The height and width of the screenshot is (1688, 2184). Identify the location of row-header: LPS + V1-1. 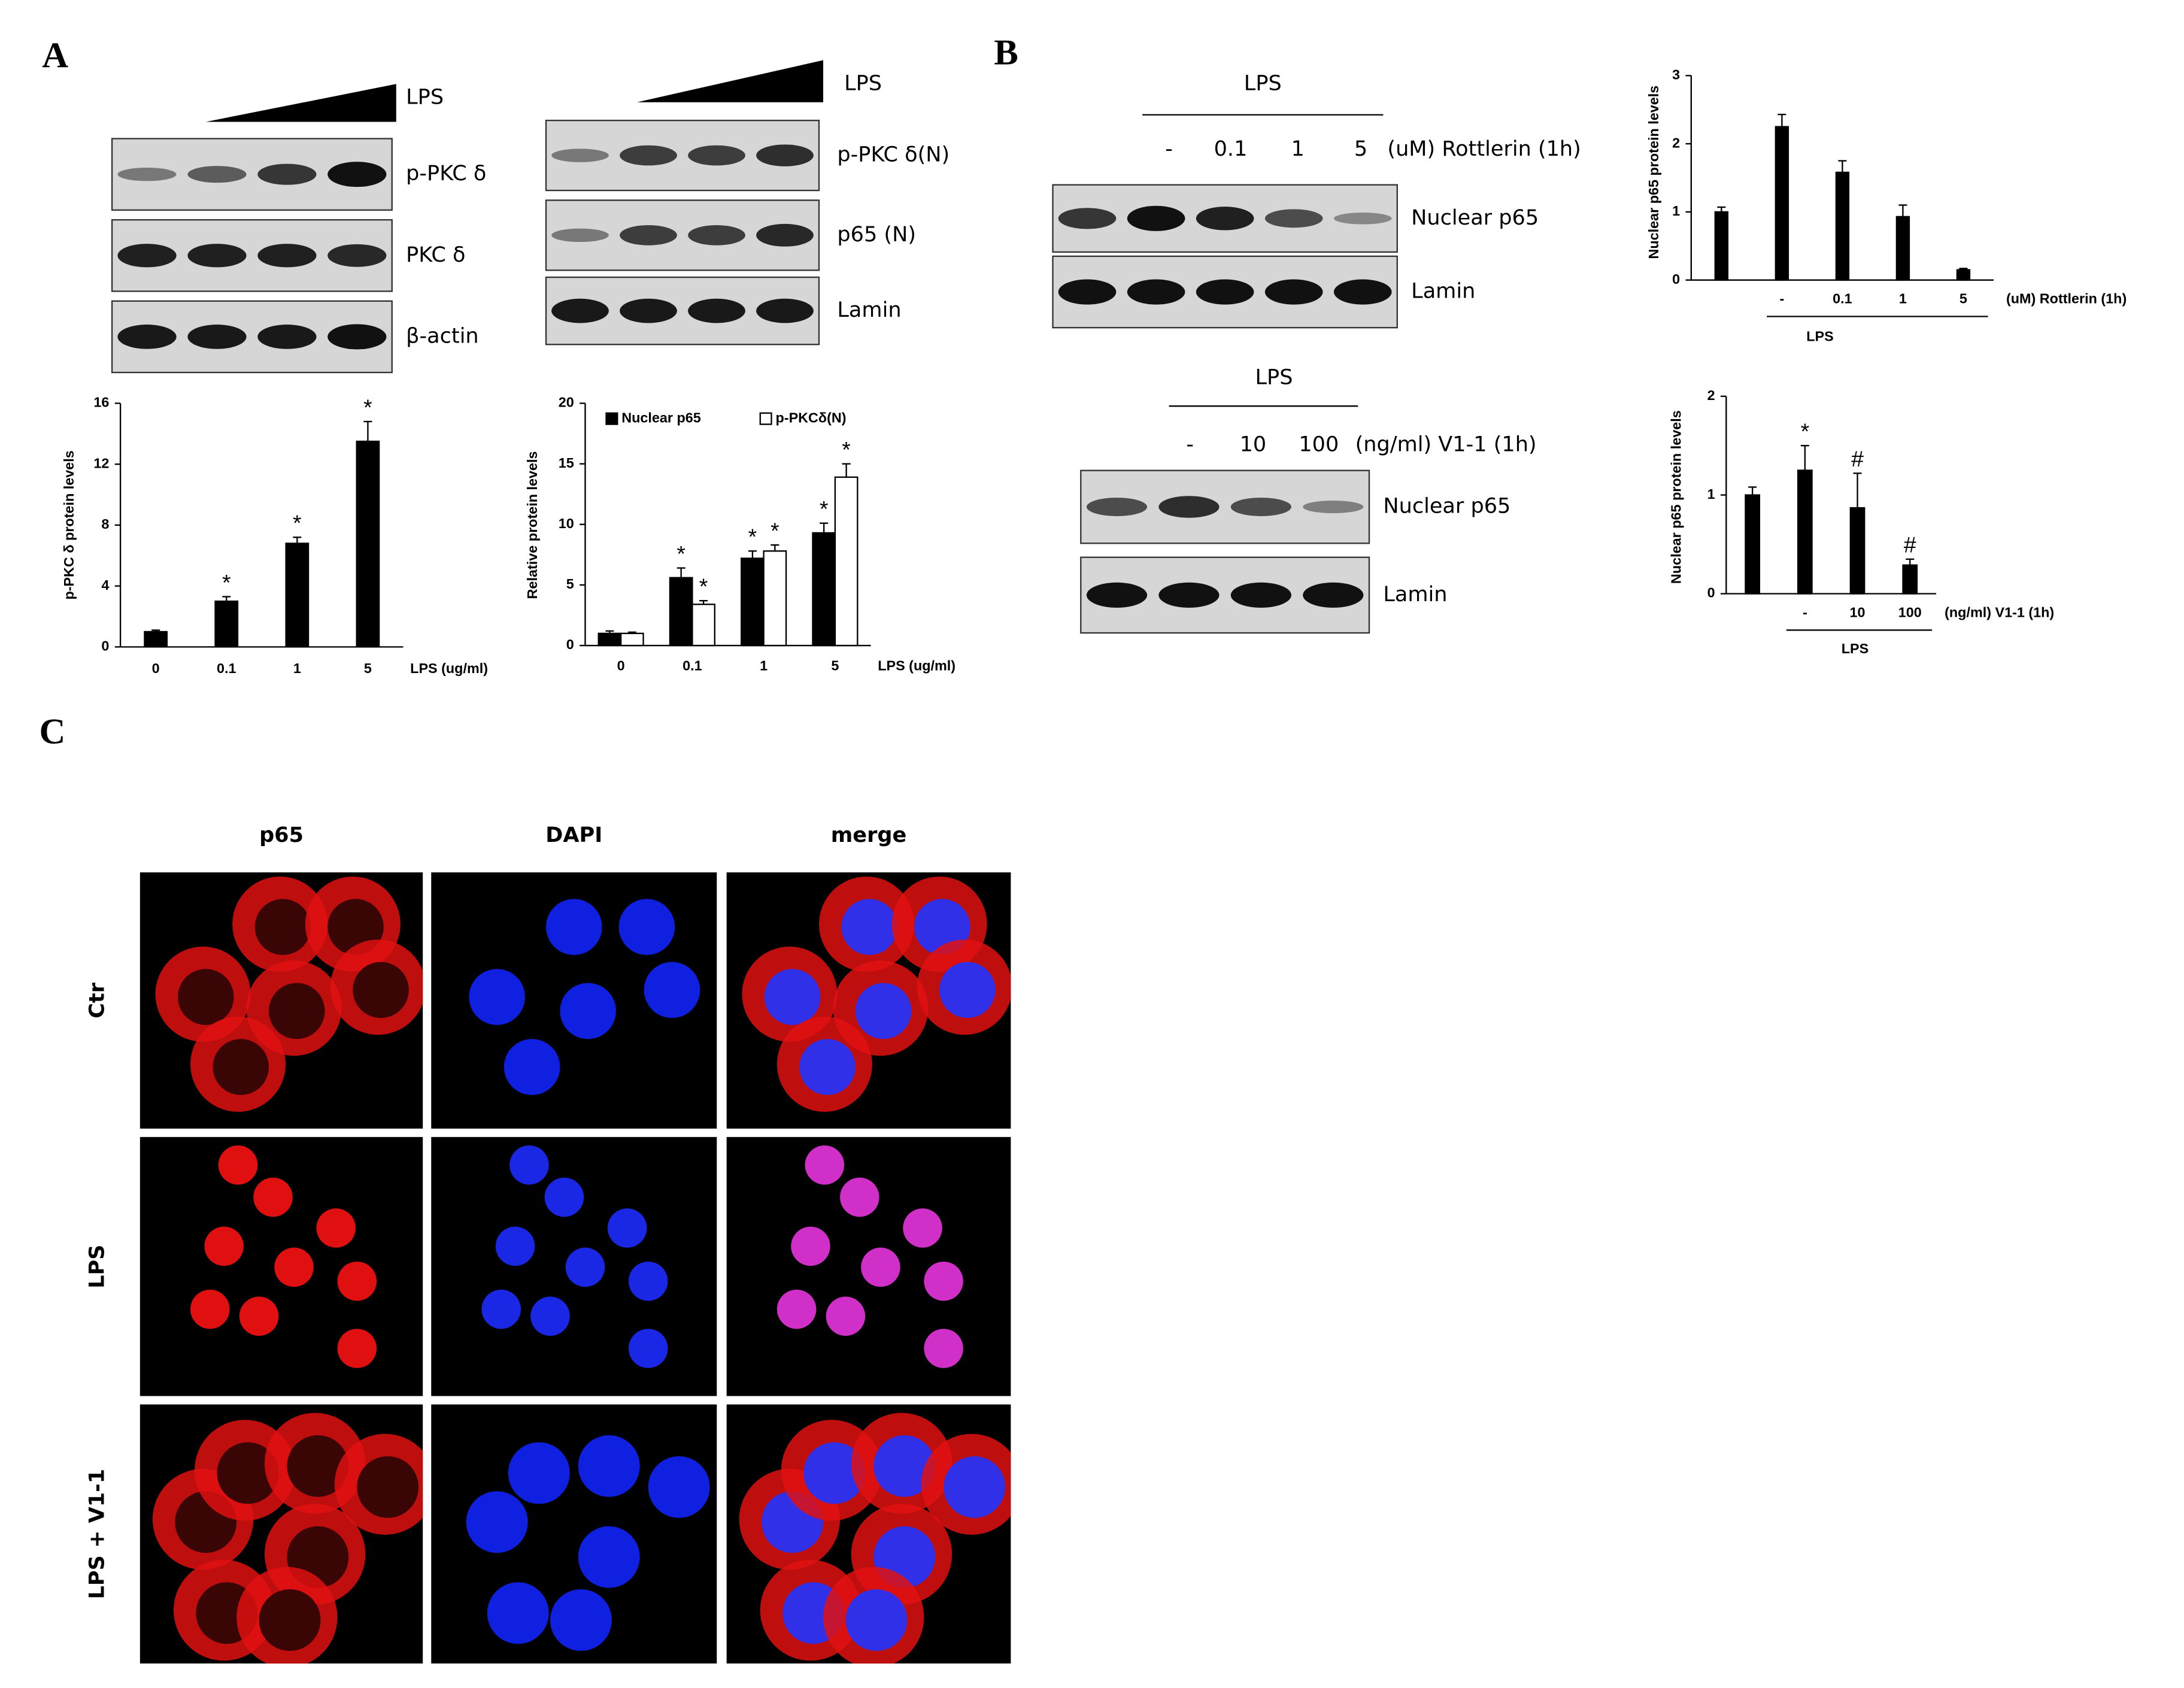
(98, 1534).